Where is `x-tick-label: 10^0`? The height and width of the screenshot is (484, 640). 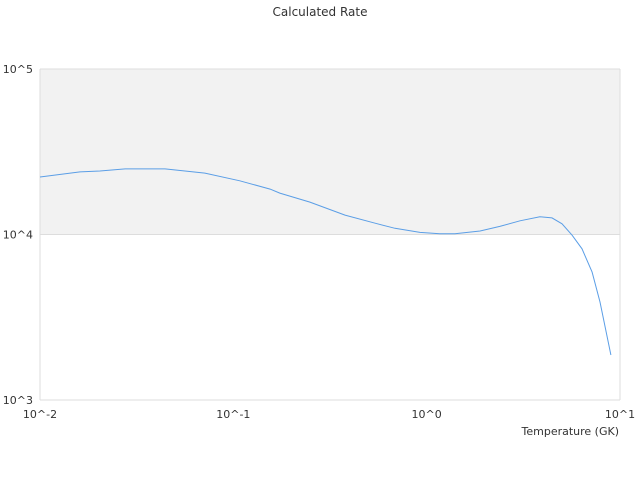 x-tick-label: 10^0 is located at coordinates (427, 414).